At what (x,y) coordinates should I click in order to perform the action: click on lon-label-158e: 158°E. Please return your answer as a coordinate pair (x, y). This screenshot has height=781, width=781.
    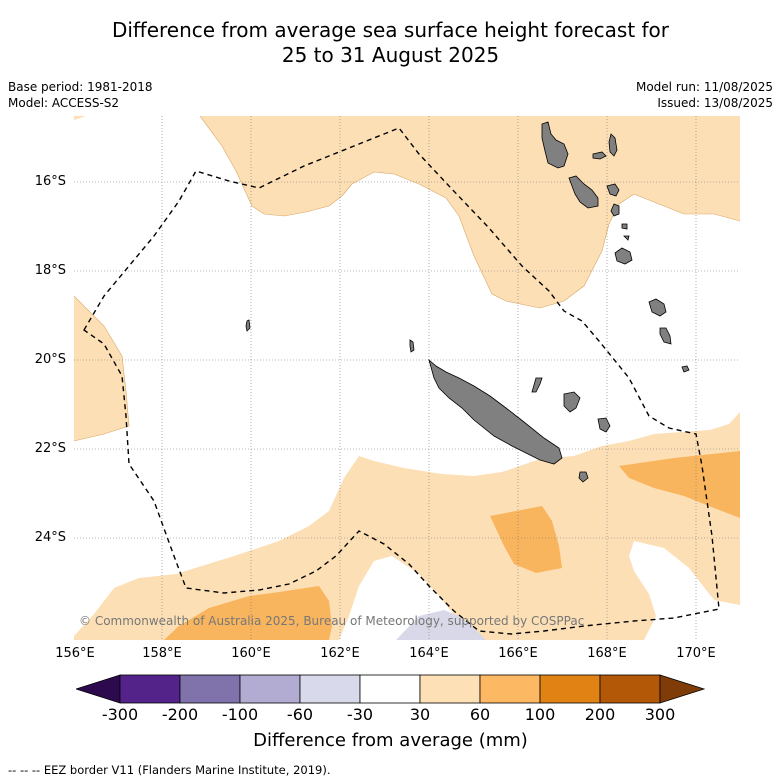
    Looking at the image, I should click on (162, 653).